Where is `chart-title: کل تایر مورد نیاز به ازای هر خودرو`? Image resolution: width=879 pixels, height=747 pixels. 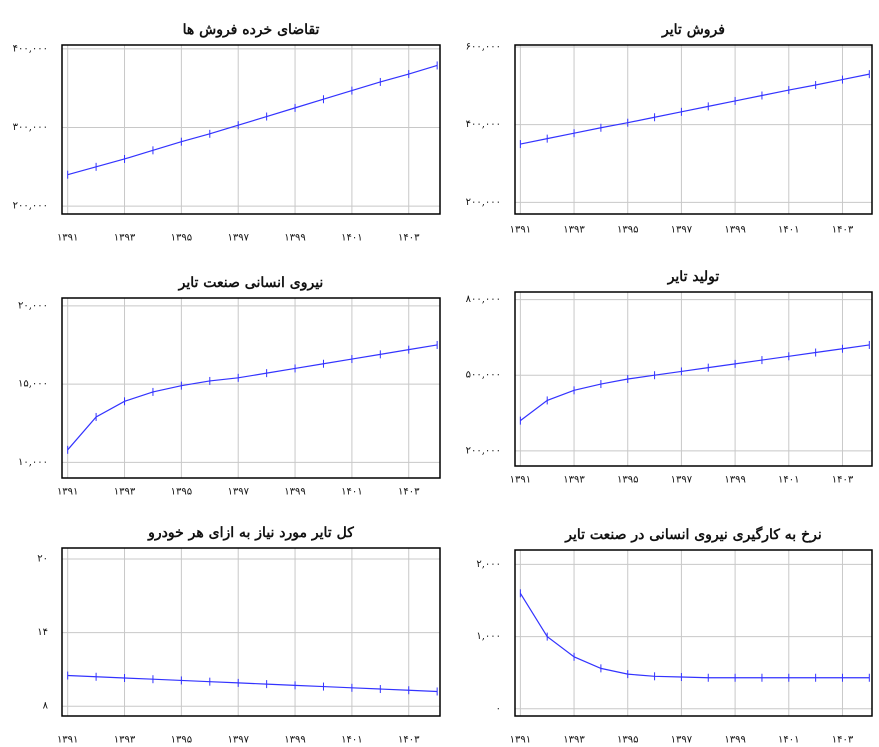 chart-title: کل تایر مورد نیاز به ازای هر خودرو is located at coordinates (250, 533).